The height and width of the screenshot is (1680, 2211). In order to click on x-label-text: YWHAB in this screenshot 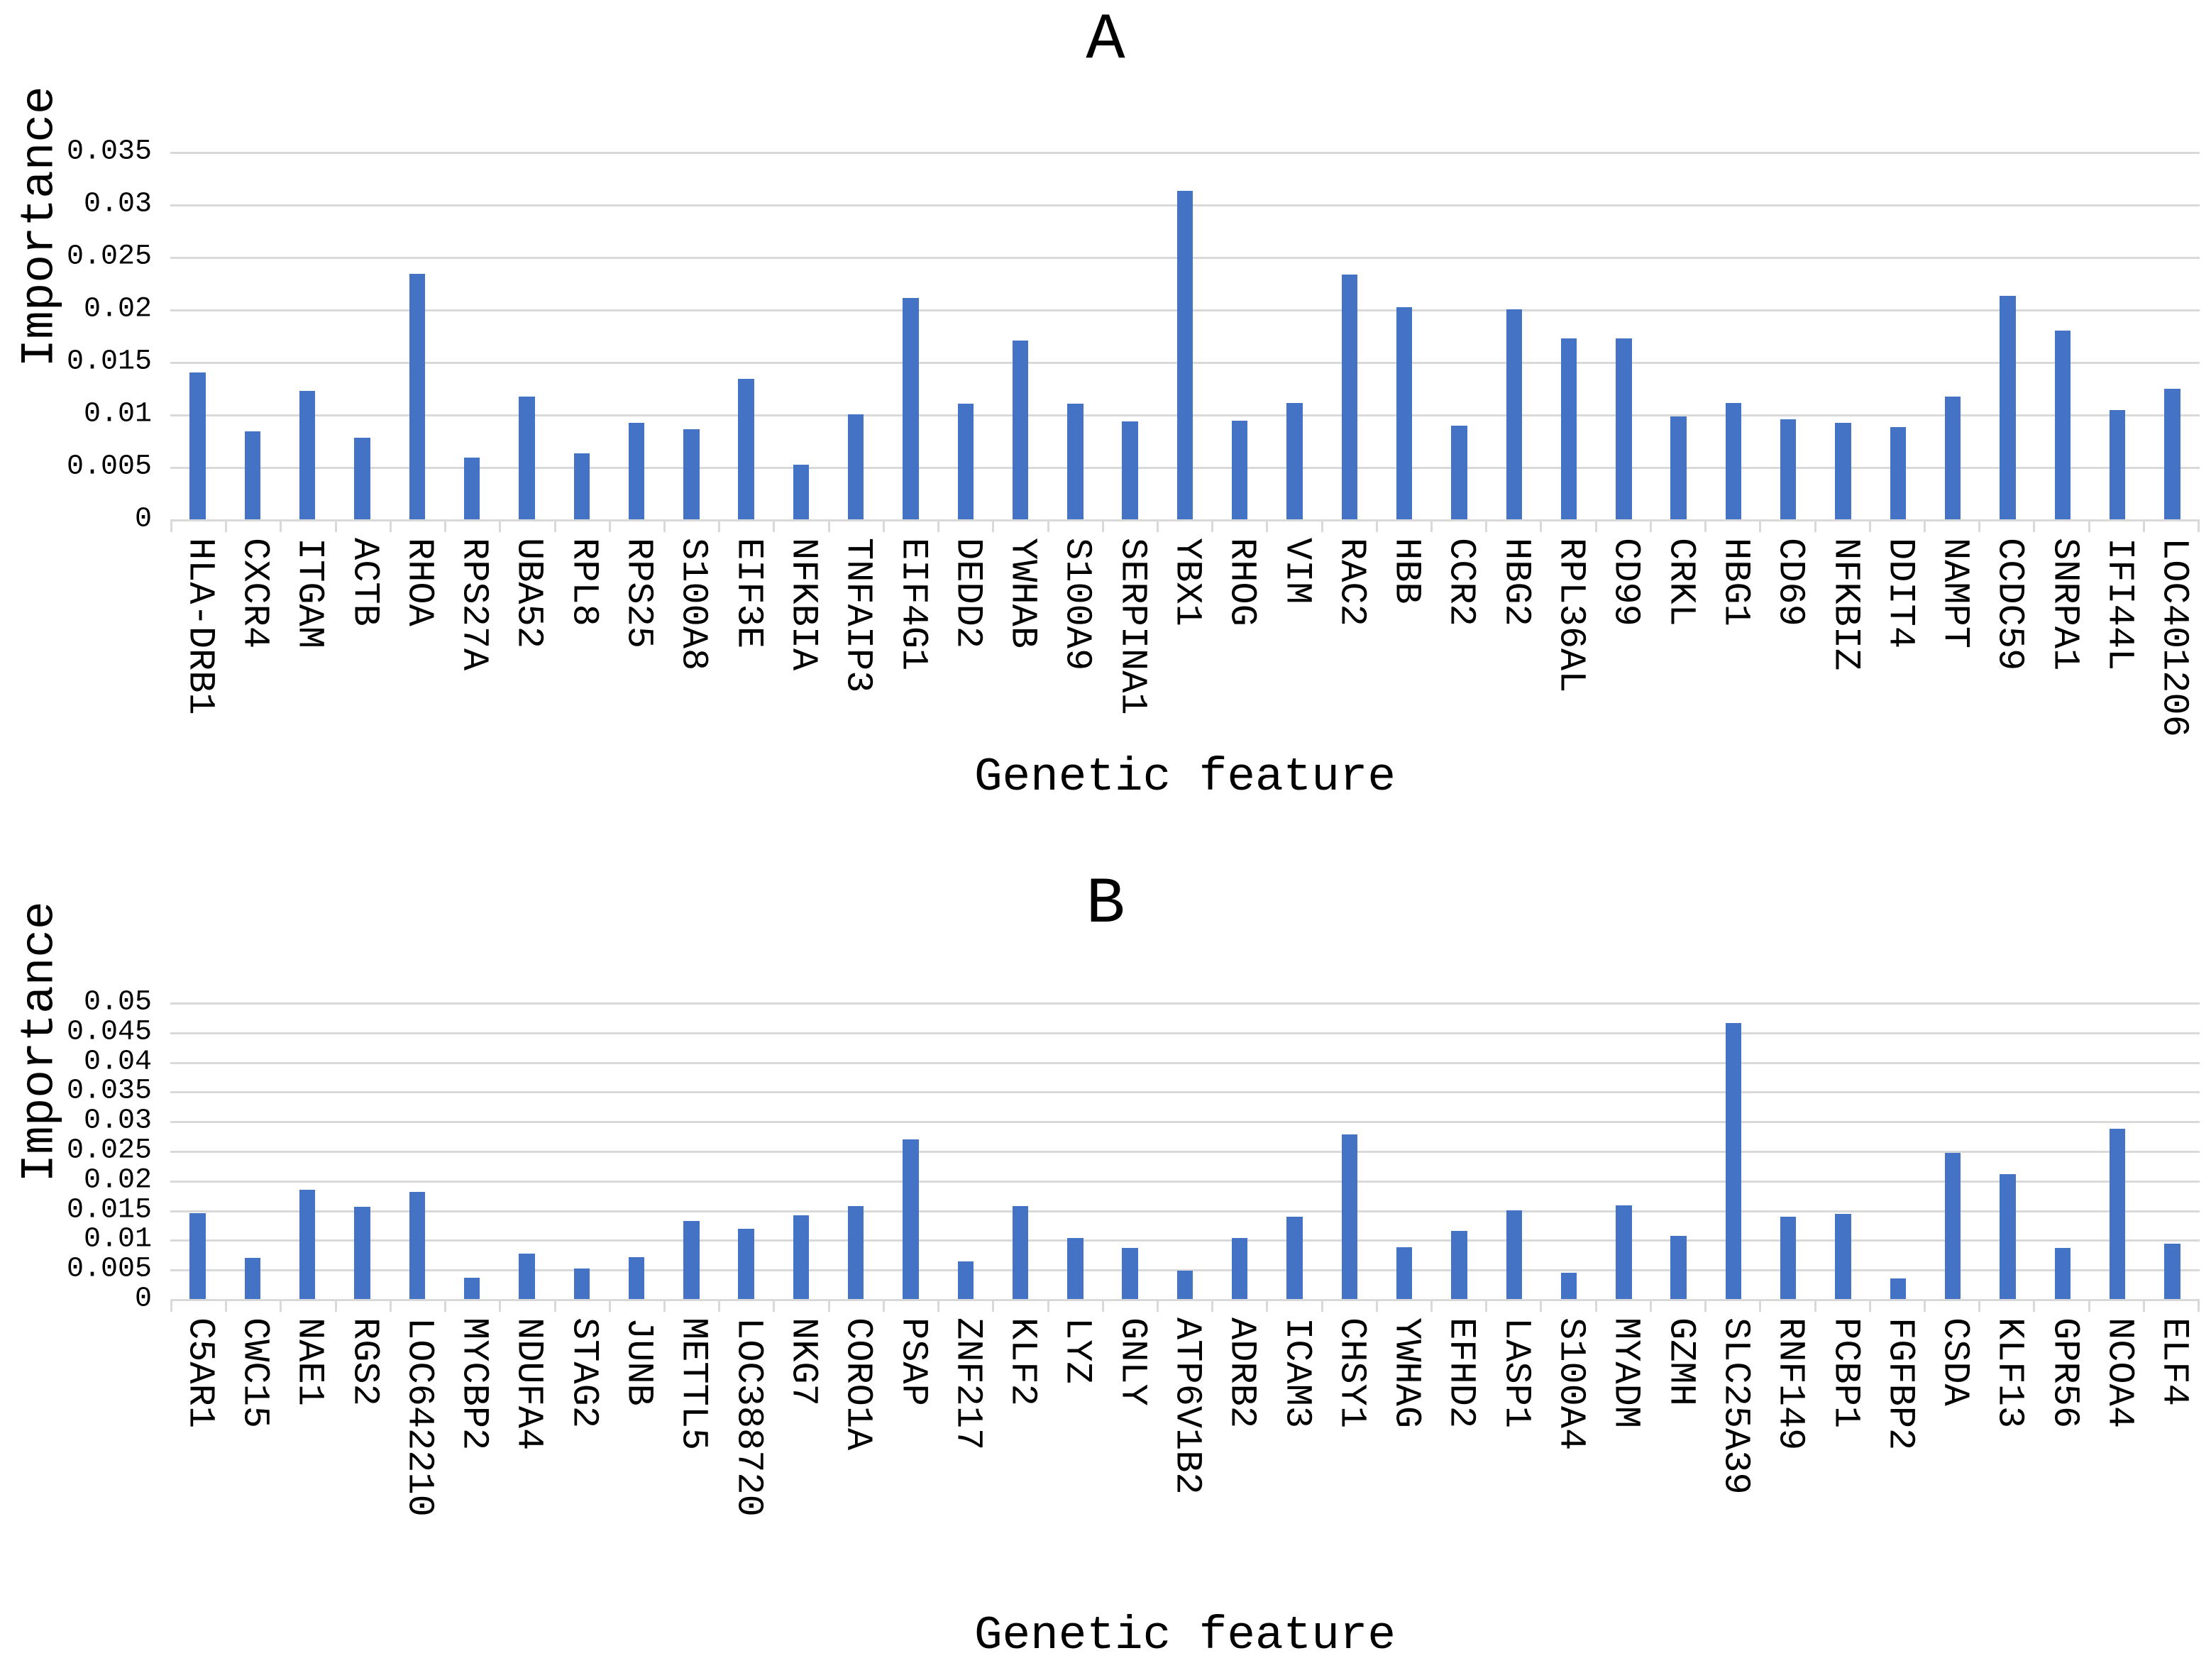, I will do `click(1022, 593)`.